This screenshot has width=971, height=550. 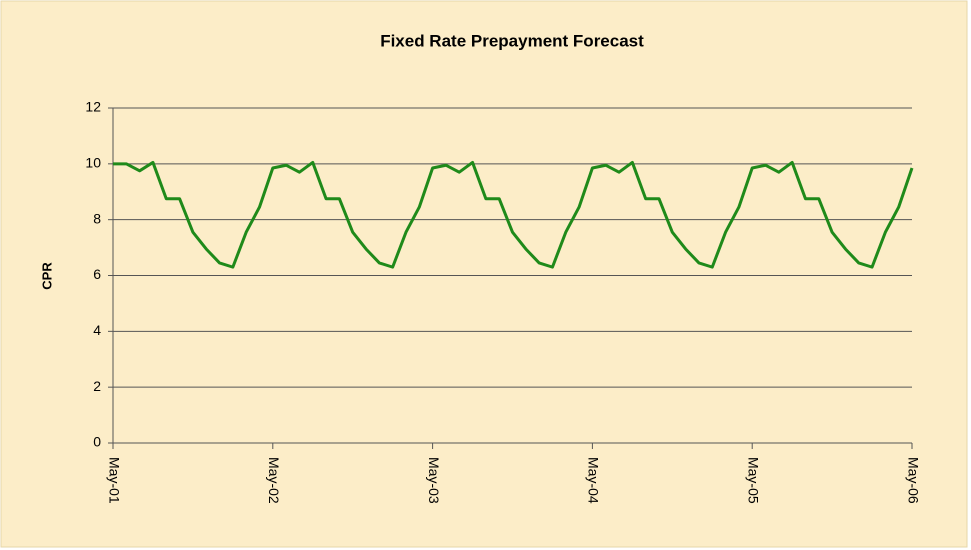 What do you see at coordinates (93, 107) in the screenshot?
I see `y-tick-label: 12` at bounding box center [93, 107].